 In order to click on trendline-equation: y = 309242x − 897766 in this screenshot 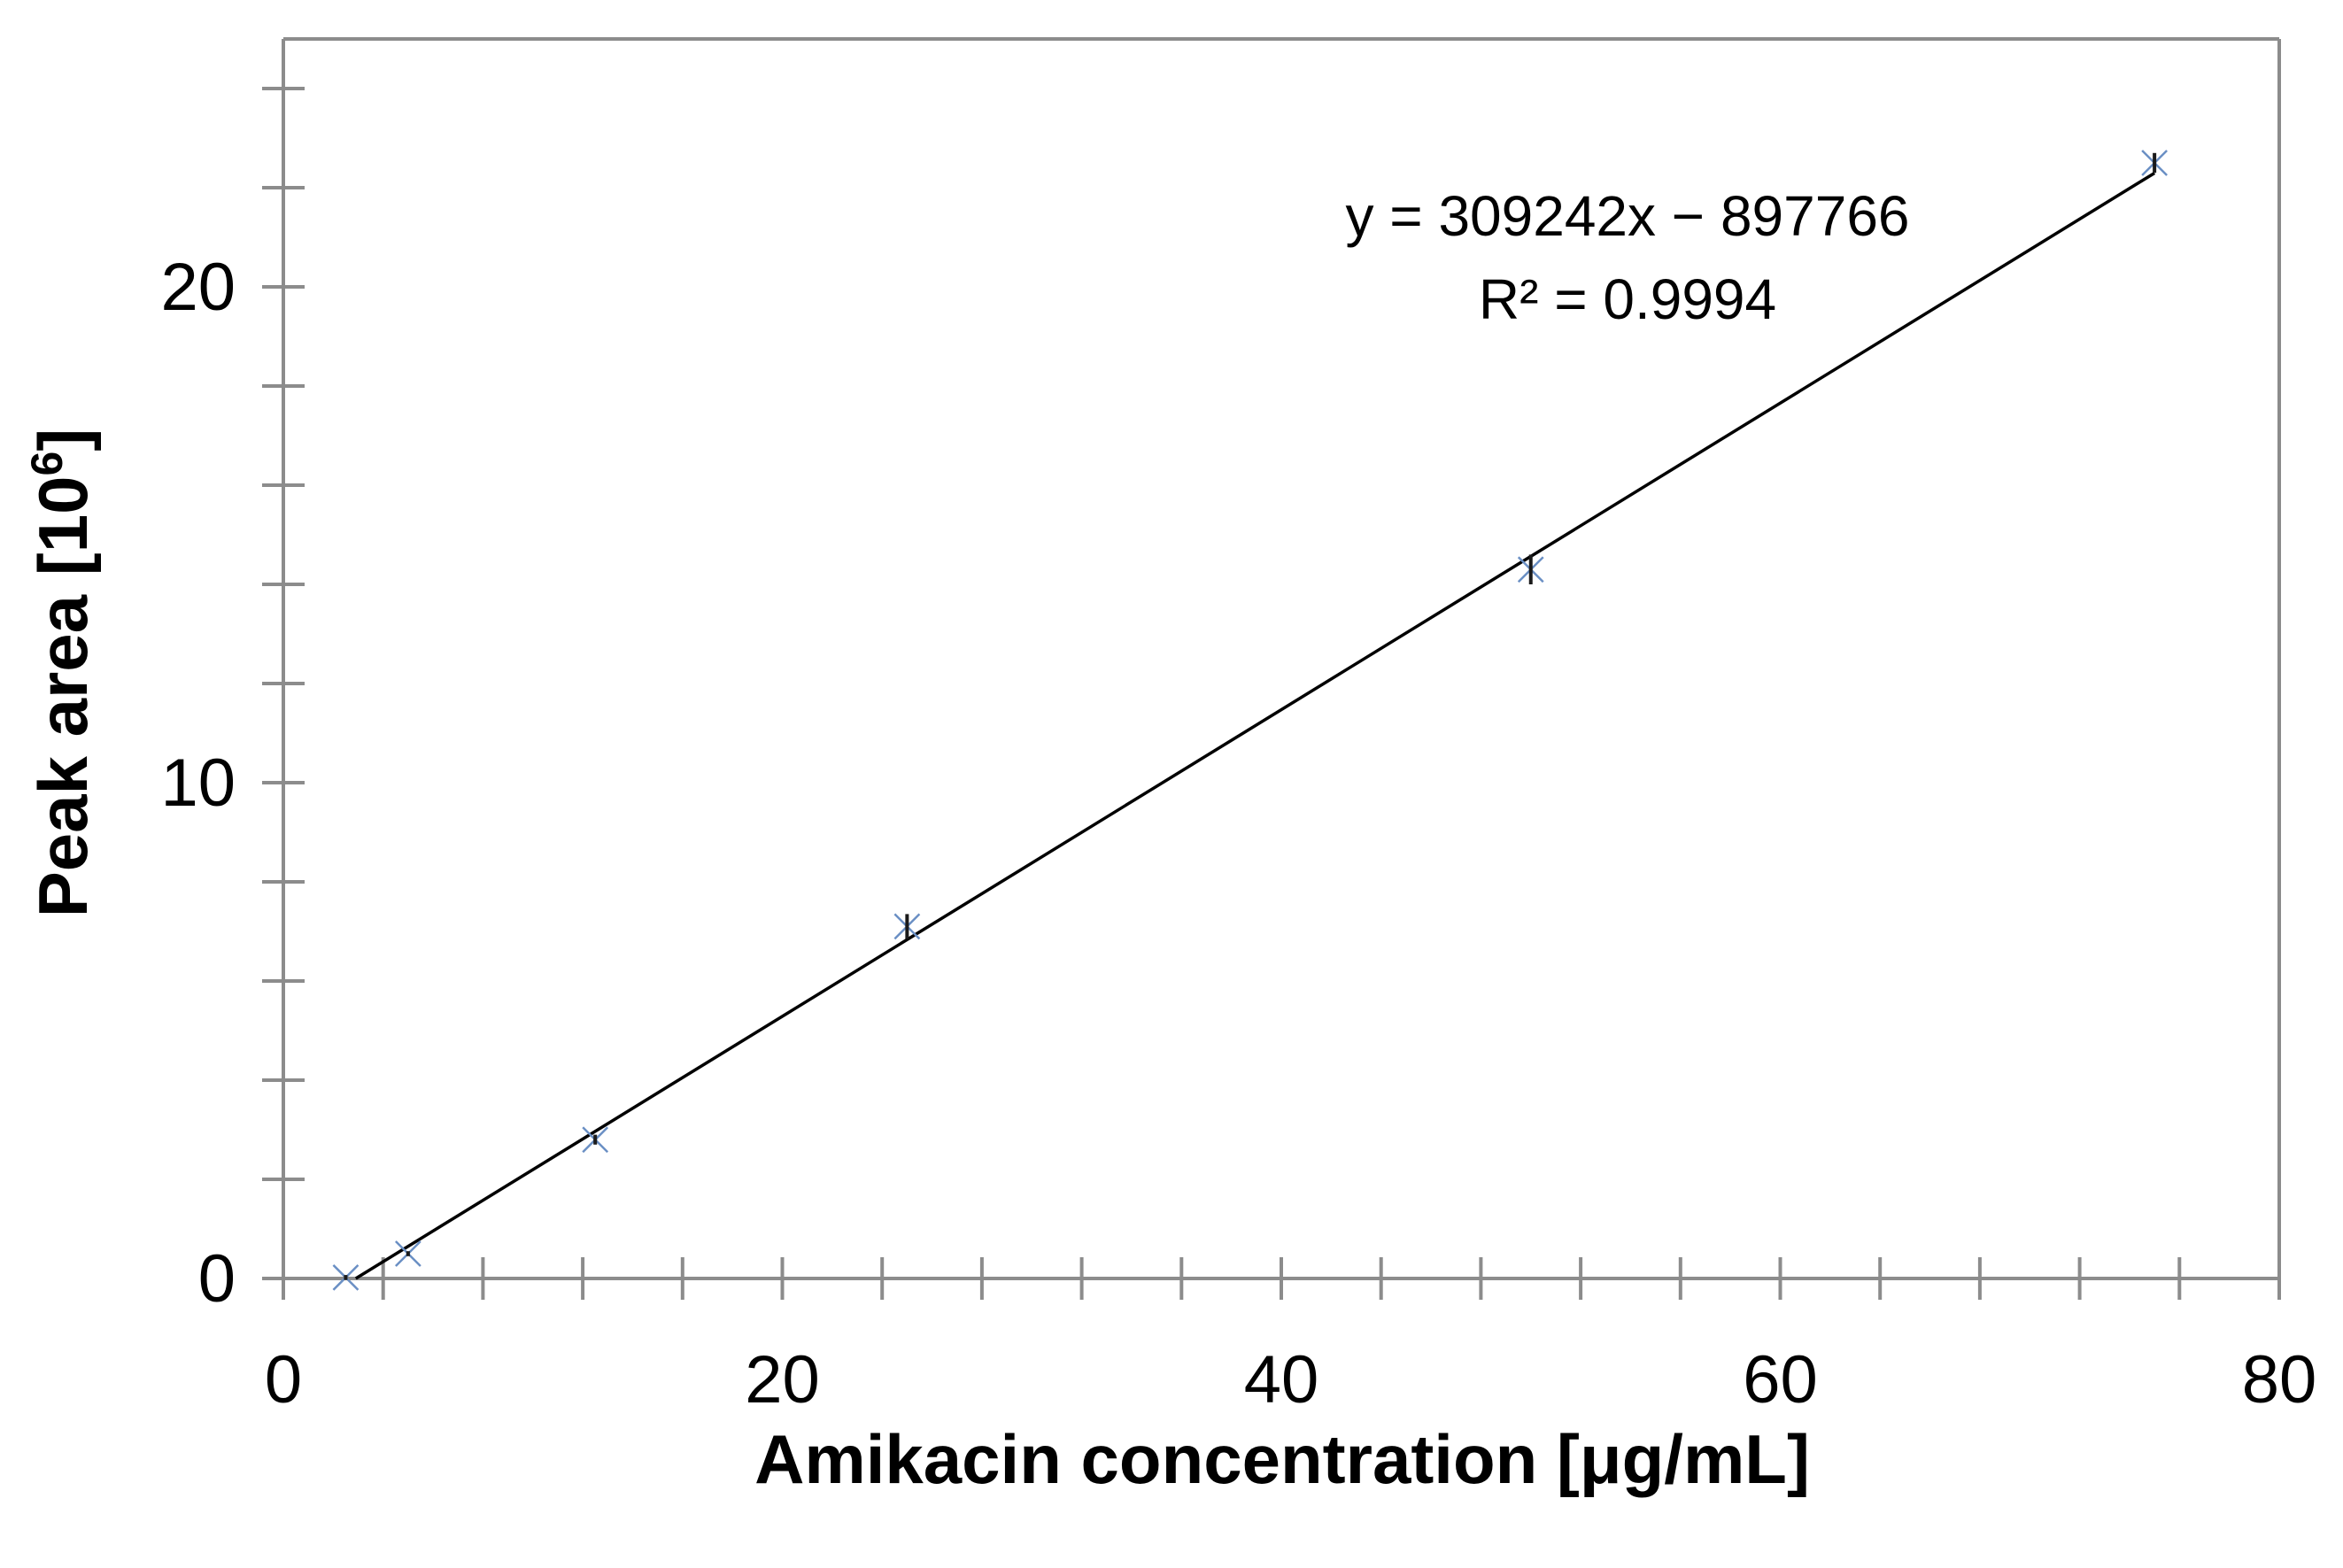, I will do `click(1628, 216)`.